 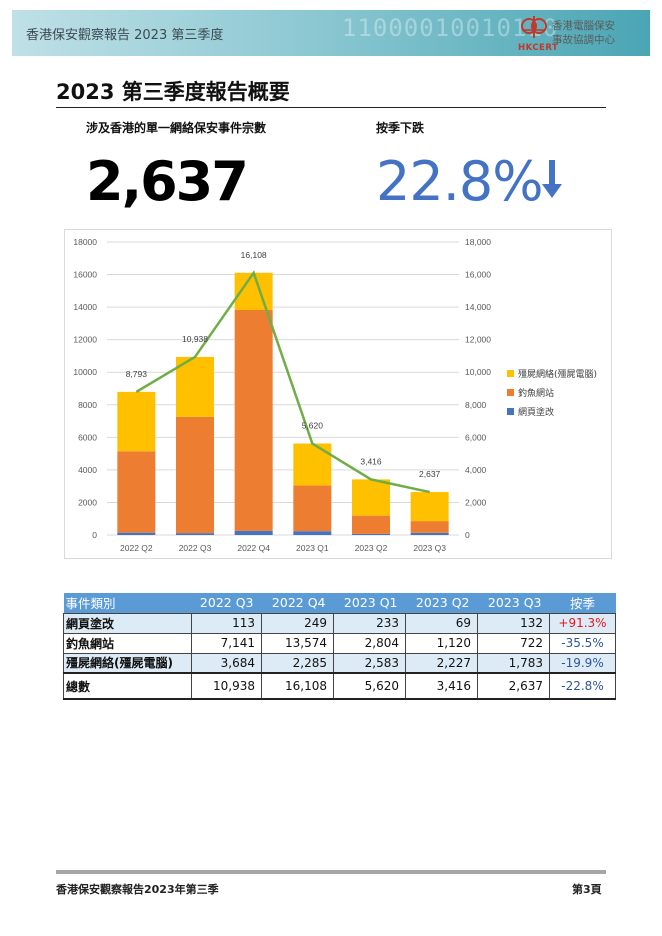 I want to click on y-tick-left: 14000, so click(x=85, y=307).